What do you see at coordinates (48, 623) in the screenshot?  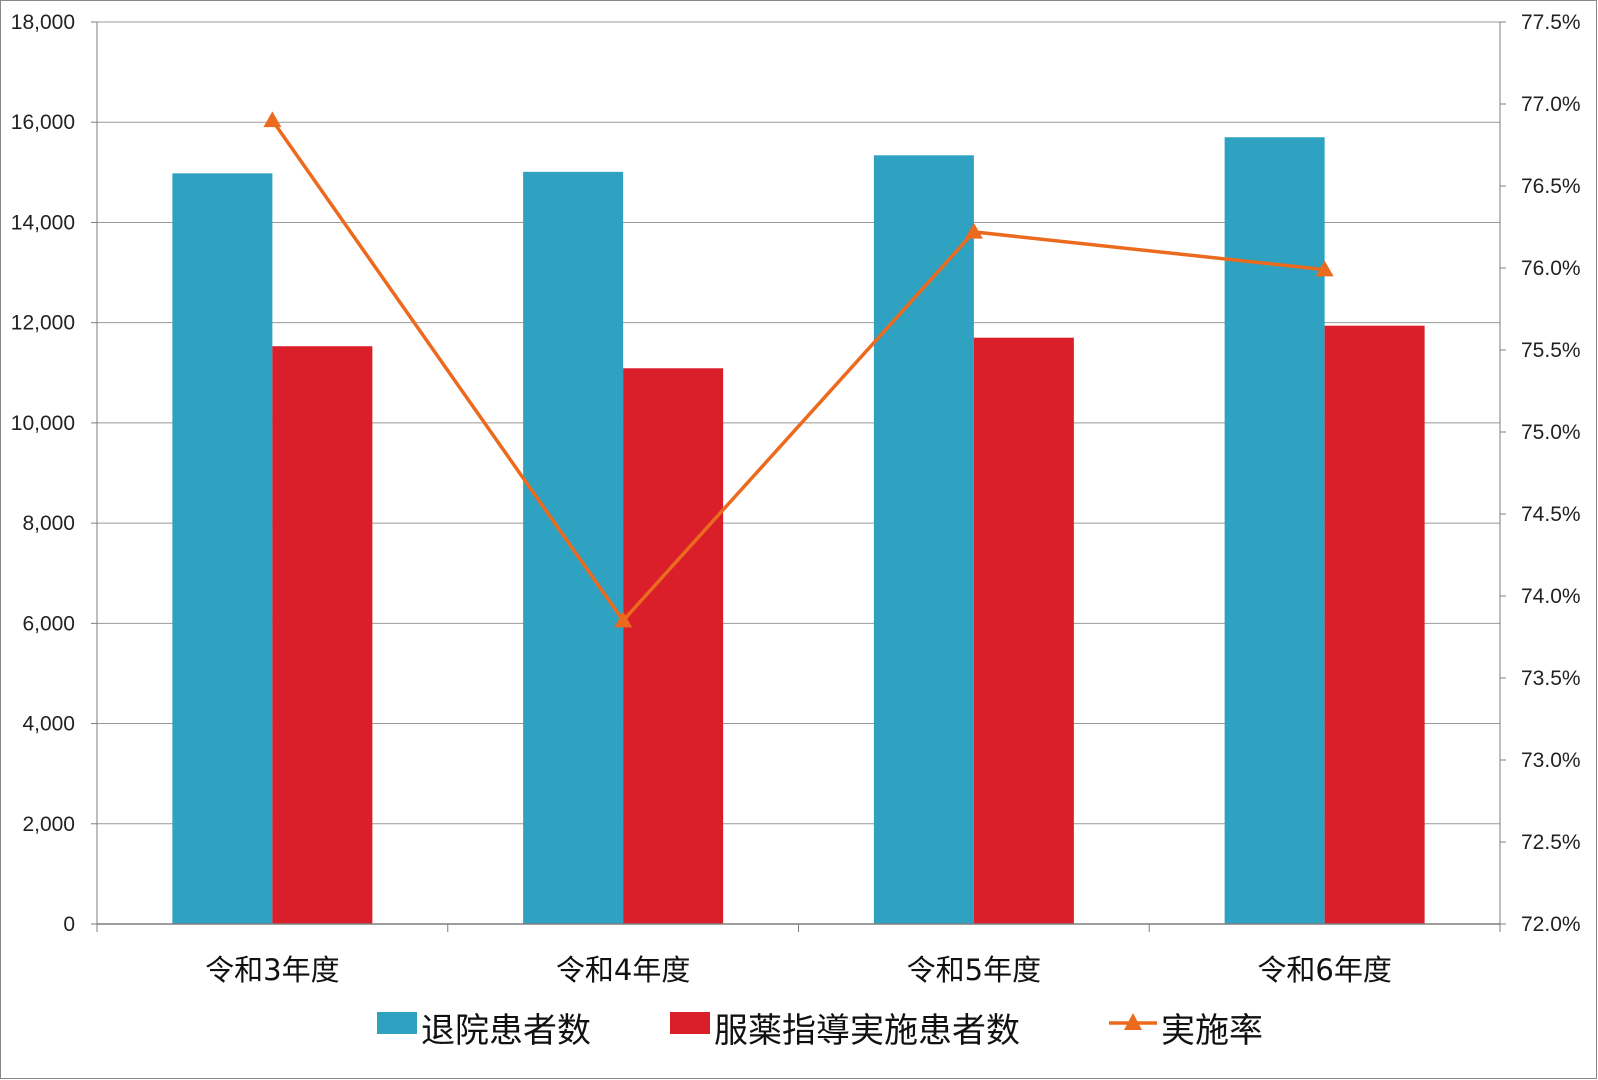 I see `left-axis-tick-label: 6,000` at bounding box center [48, 623].